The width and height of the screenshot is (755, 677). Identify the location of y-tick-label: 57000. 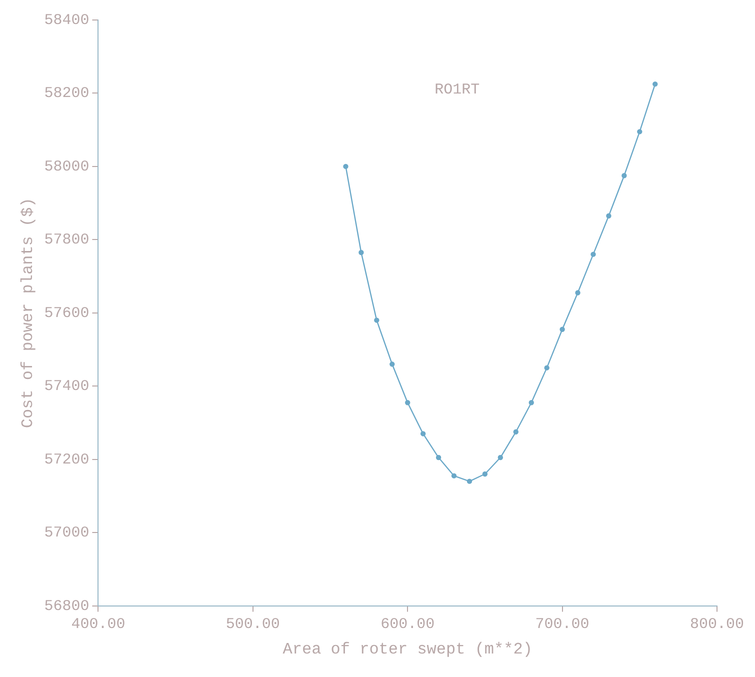
(67, 533).